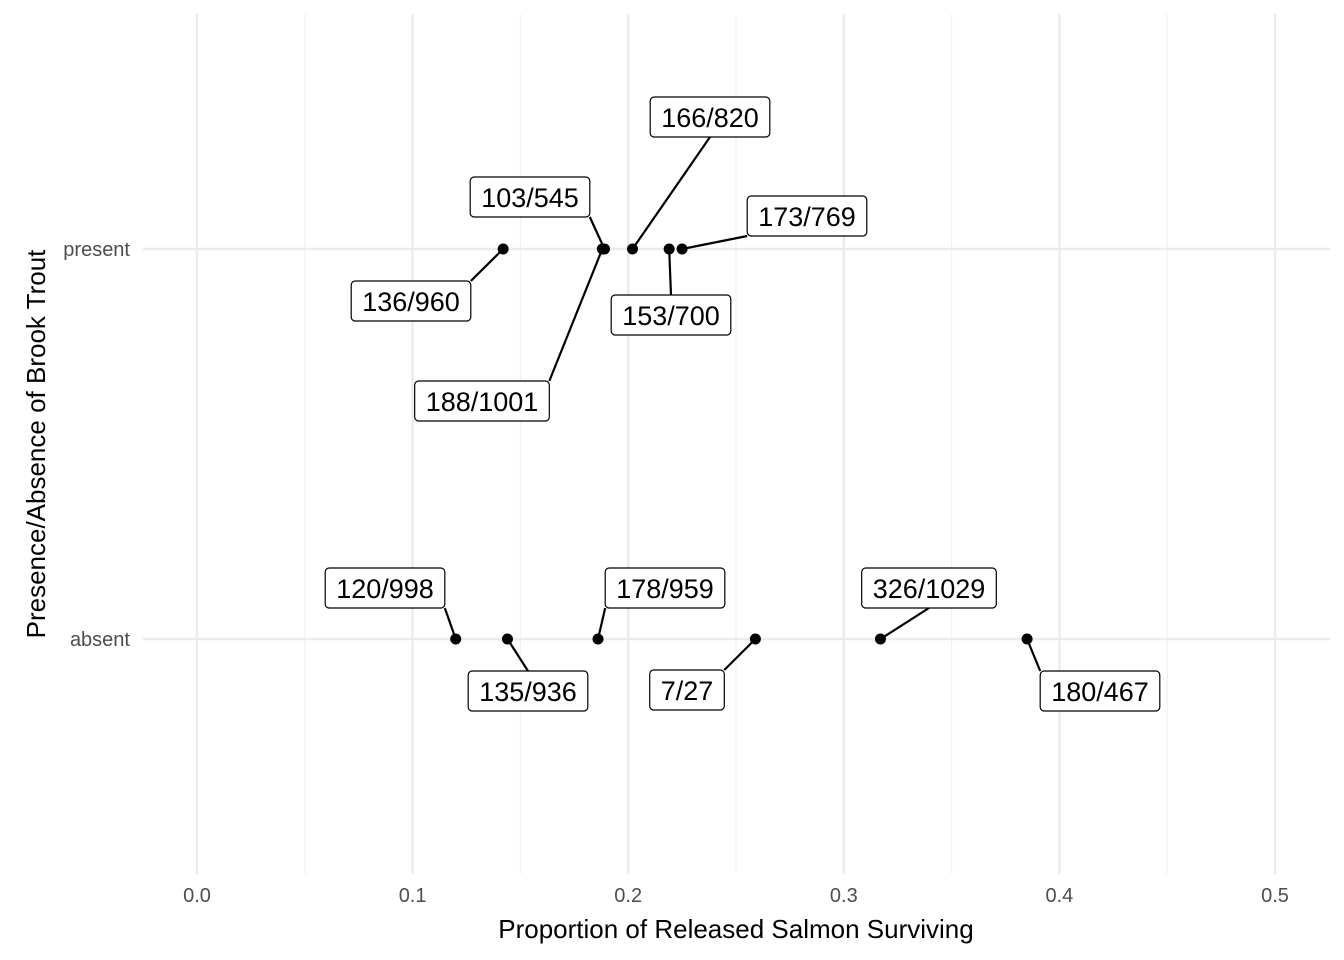 This screenshot has height=960, width=1344. I want to click on point-label-text: 153/700, so click(671, 316).